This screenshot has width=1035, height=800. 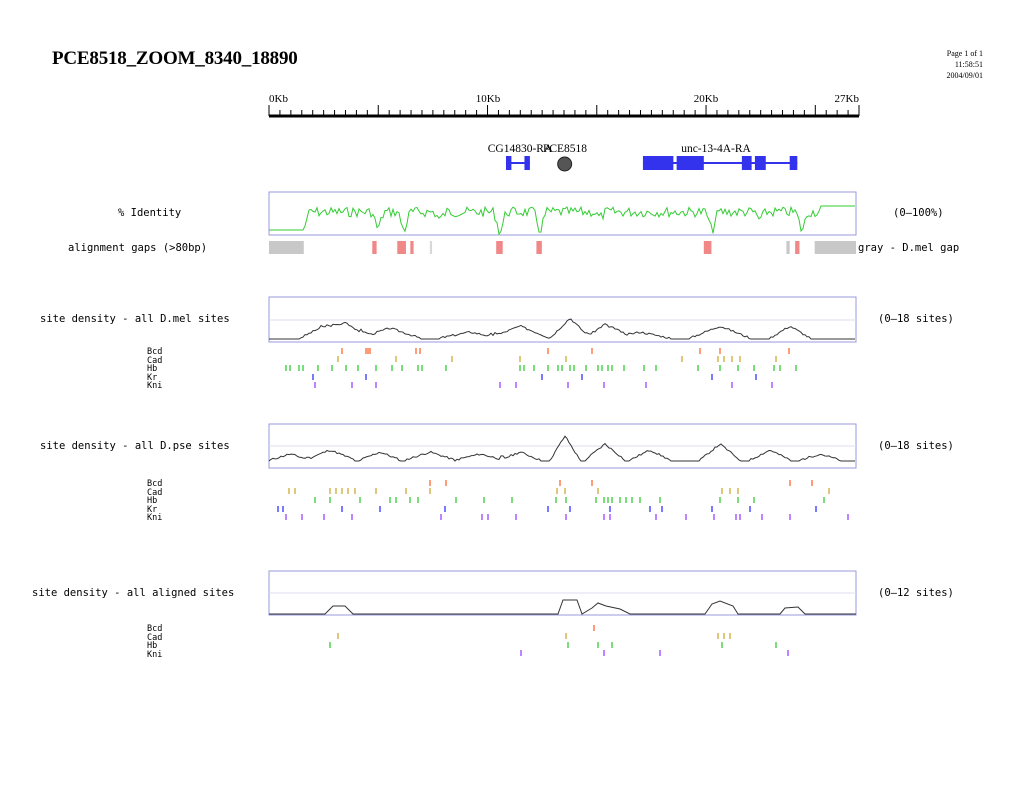 I want to click on gene-label-cg14830: CG14830-RA, so click(x=520, y=149).